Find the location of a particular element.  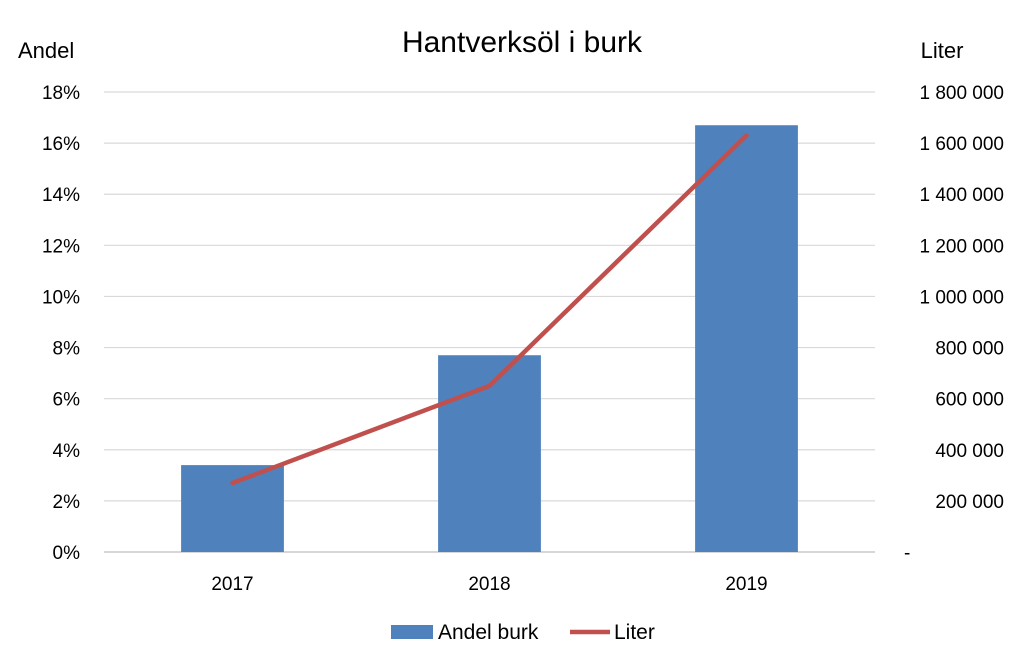

left-tick-label: 16% is located at coordinates (61, 144).